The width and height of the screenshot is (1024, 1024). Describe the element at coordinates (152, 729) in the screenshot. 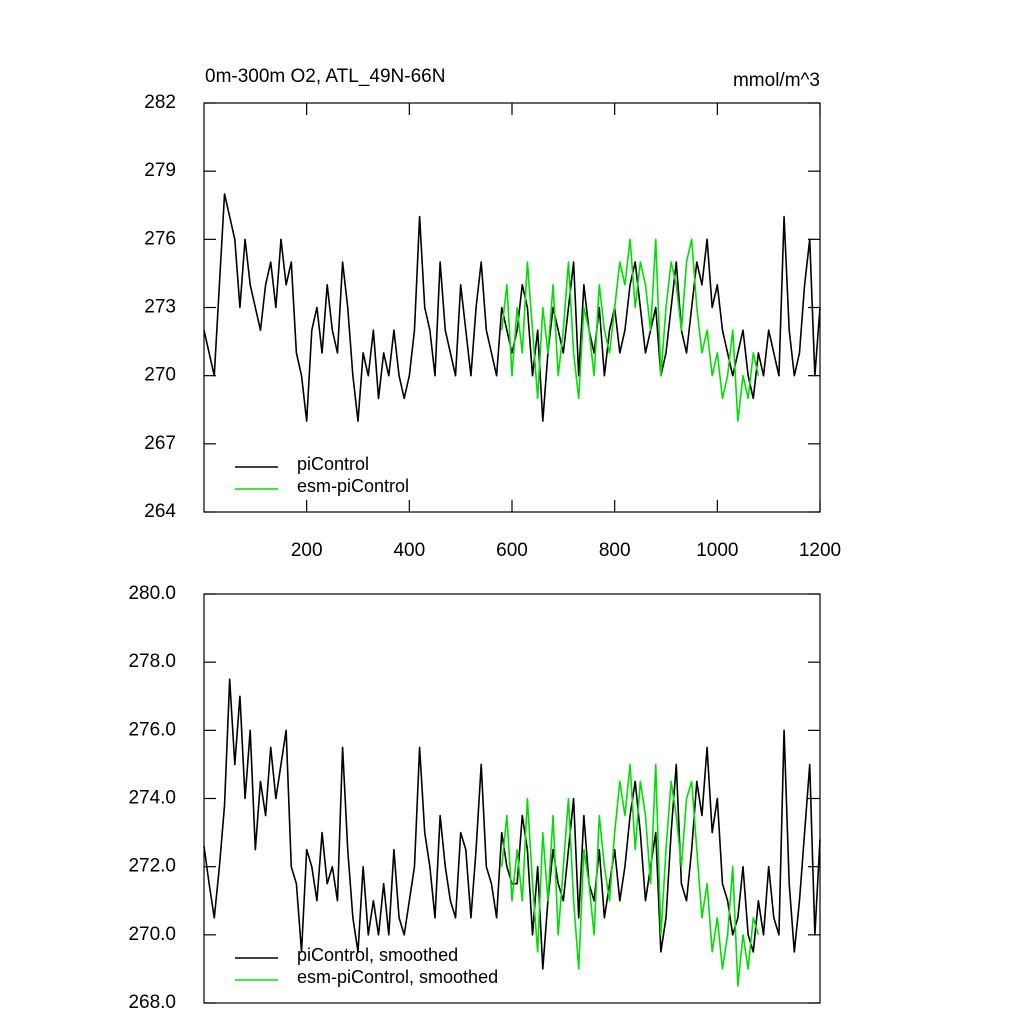

I see `y-tick-label: 276.0` at that location.